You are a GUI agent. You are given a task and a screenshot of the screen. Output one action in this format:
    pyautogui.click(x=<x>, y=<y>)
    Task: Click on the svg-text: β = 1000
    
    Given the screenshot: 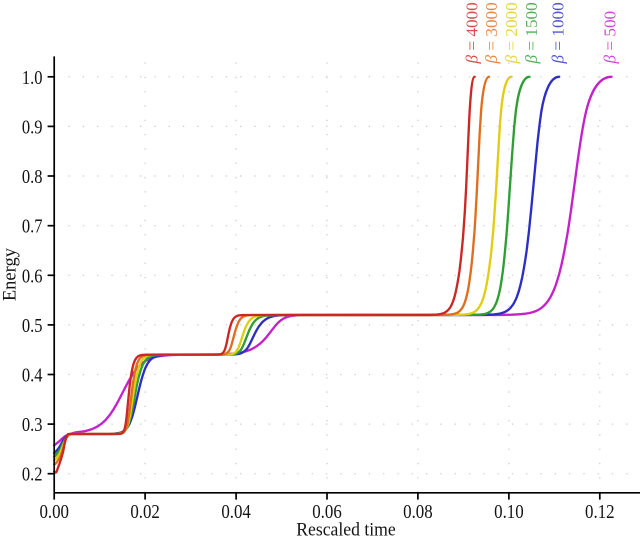 What is the action you would take?
    pyautogui.click(x=558, y=33)
    